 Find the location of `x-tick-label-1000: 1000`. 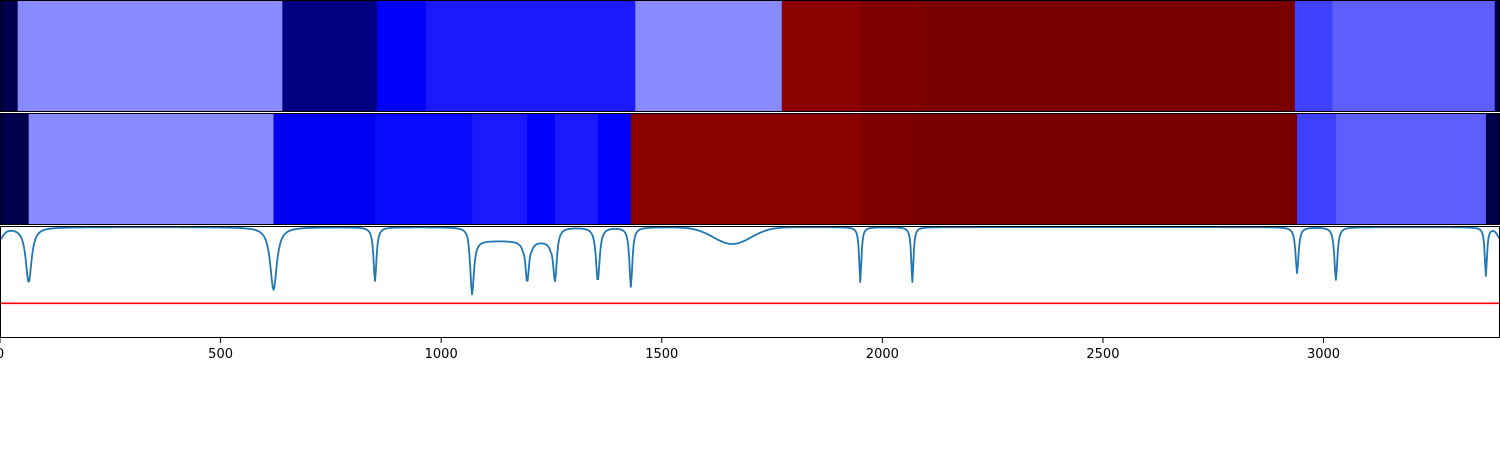

x-tick-label-1000: 1000 is located at coordinates (441, 354).